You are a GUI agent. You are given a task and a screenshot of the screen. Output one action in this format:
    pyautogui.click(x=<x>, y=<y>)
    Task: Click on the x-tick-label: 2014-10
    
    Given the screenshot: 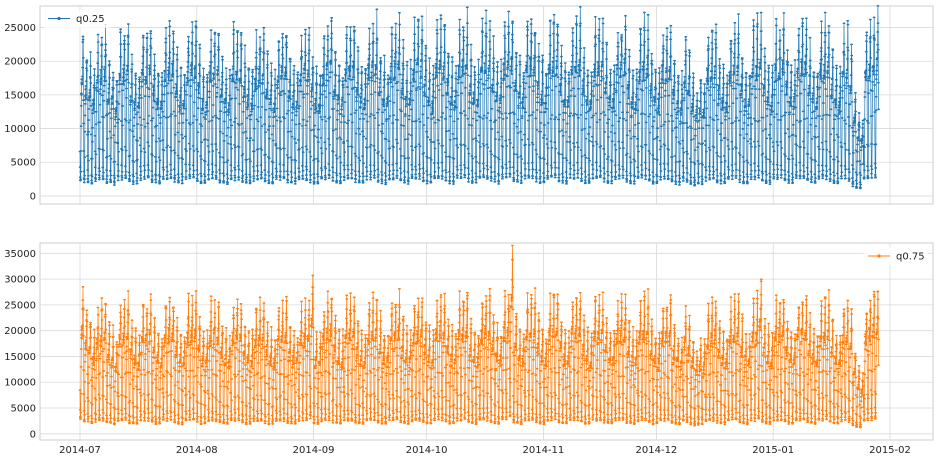 What is the action you would take?
    pyautogui.click(x=427, y=450)
    